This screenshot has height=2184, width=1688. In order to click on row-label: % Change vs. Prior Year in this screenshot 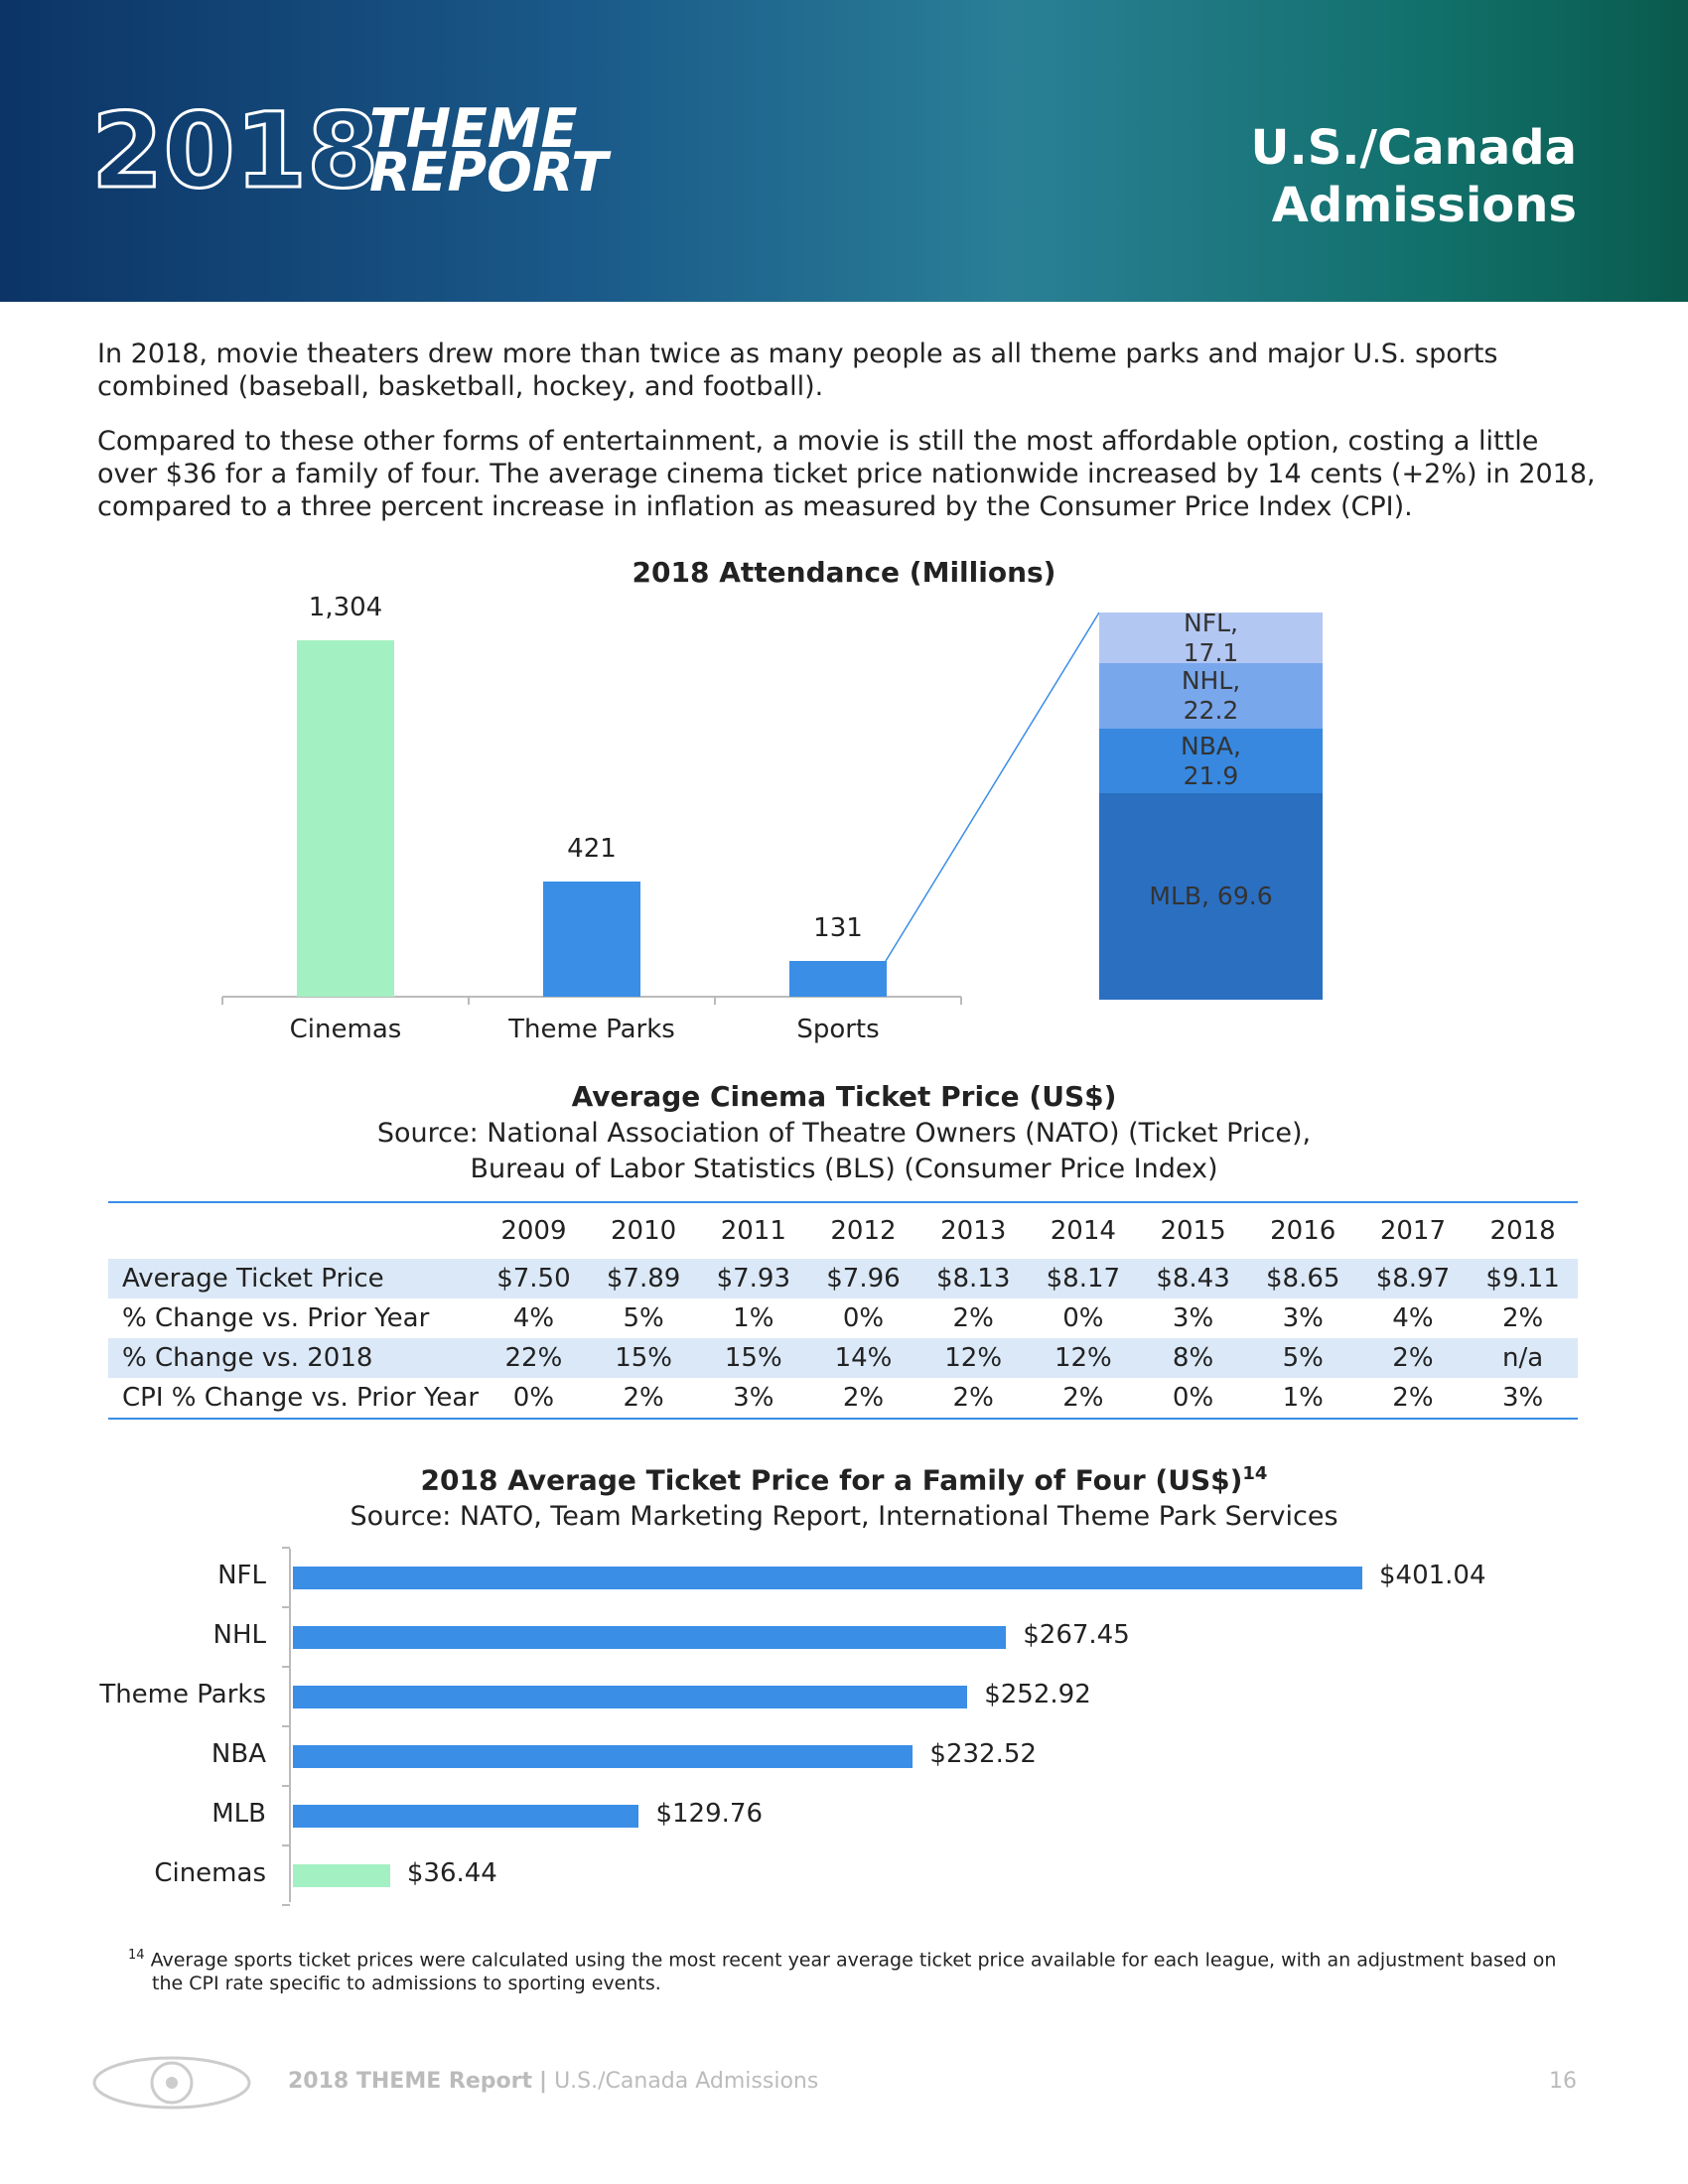, I will do `click(276, 1318)`.